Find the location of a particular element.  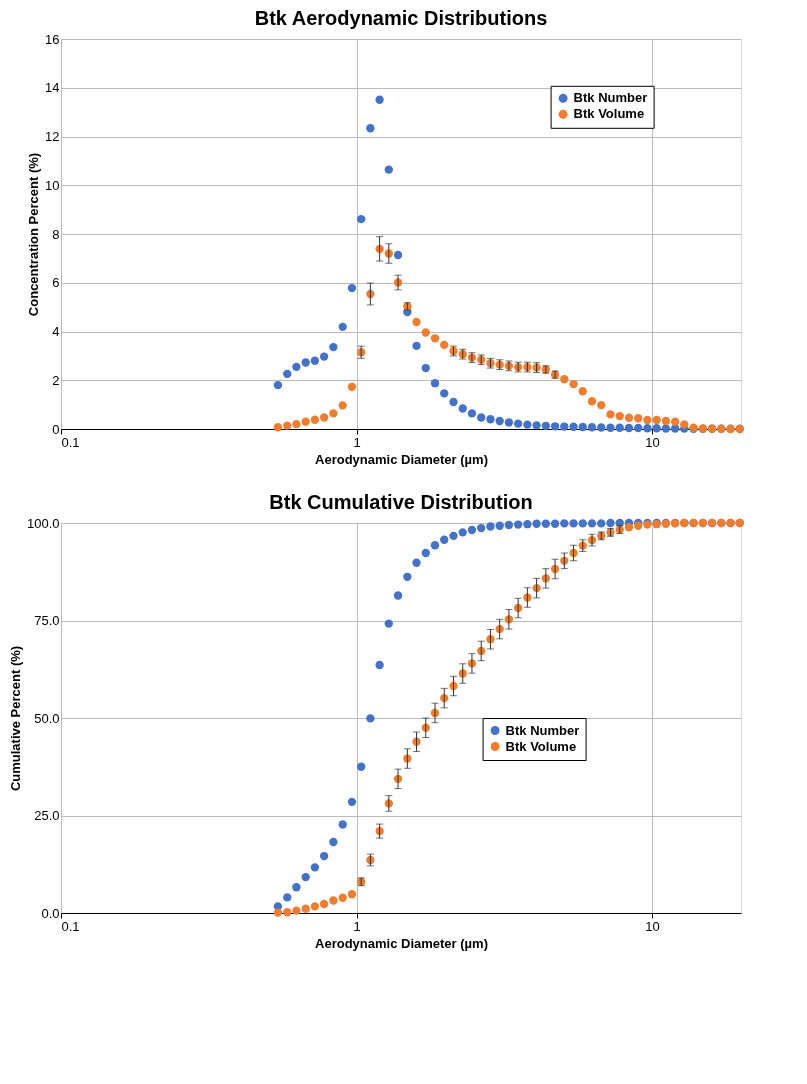

y-tick-label: 0 is located at coordinates (56, 429).